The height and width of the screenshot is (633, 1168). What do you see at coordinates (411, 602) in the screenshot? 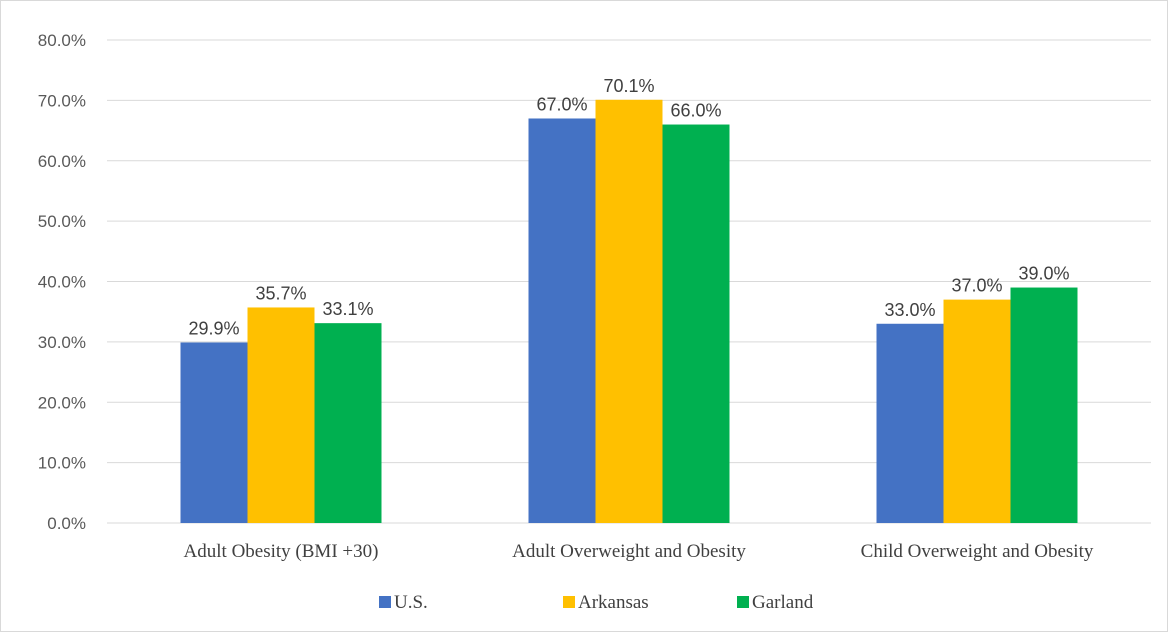
I see `legend-label: U.S.` at bounding box center [411, 602].